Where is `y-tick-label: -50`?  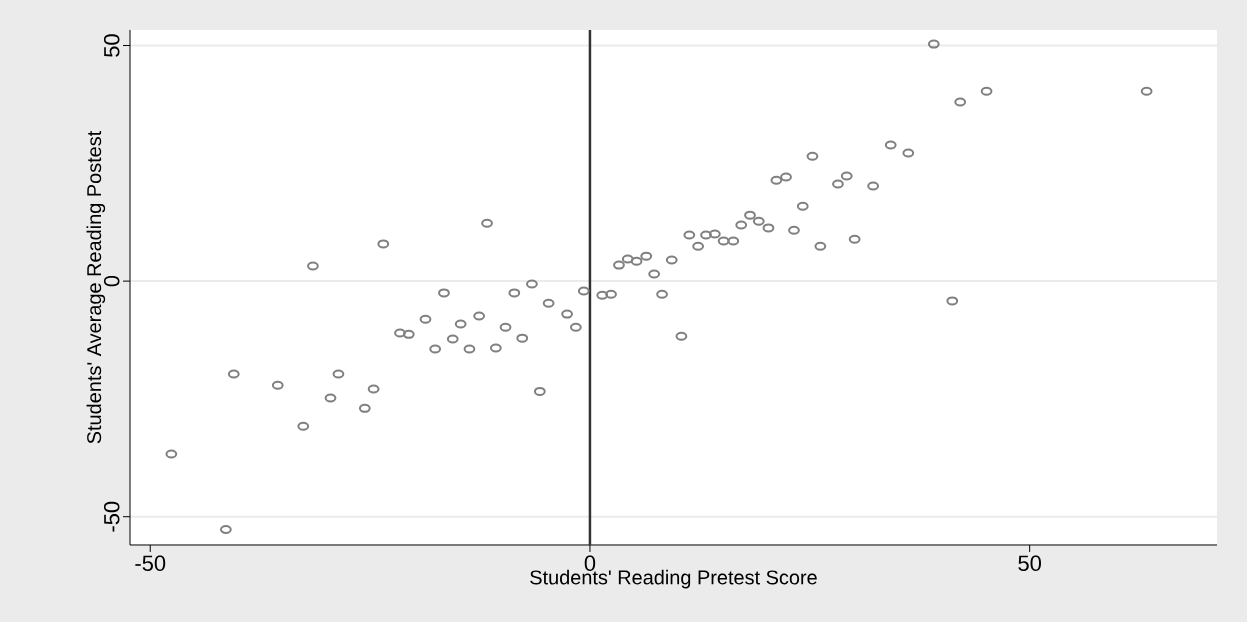
y-tick-label: -50 is located at coordinates (111, 516).